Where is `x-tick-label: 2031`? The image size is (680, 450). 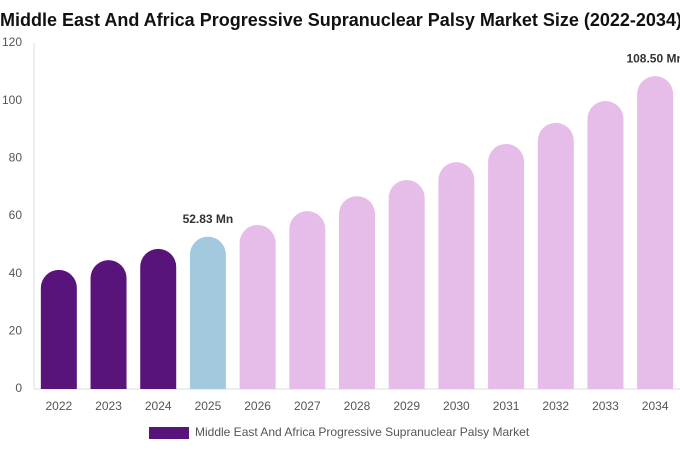
x-tick-label: 2031 is located at coordinates (506, 406).